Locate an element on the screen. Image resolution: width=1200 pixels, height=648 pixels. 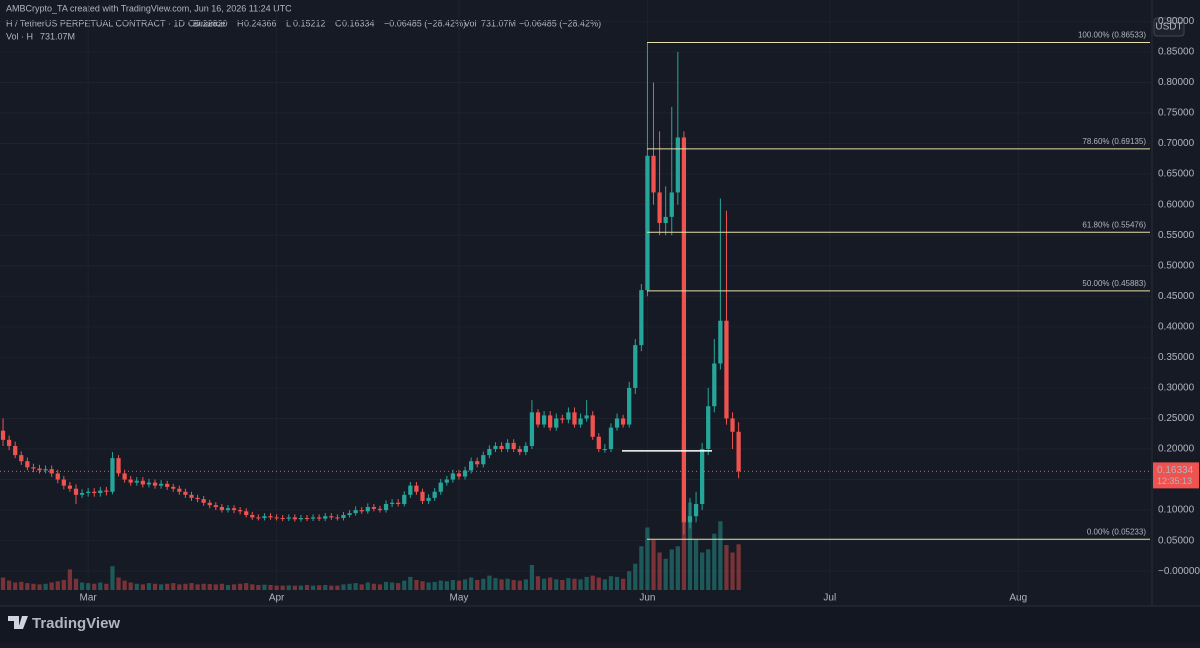
ohlc-value: 0.16334 is located at coordinates (358, 23).